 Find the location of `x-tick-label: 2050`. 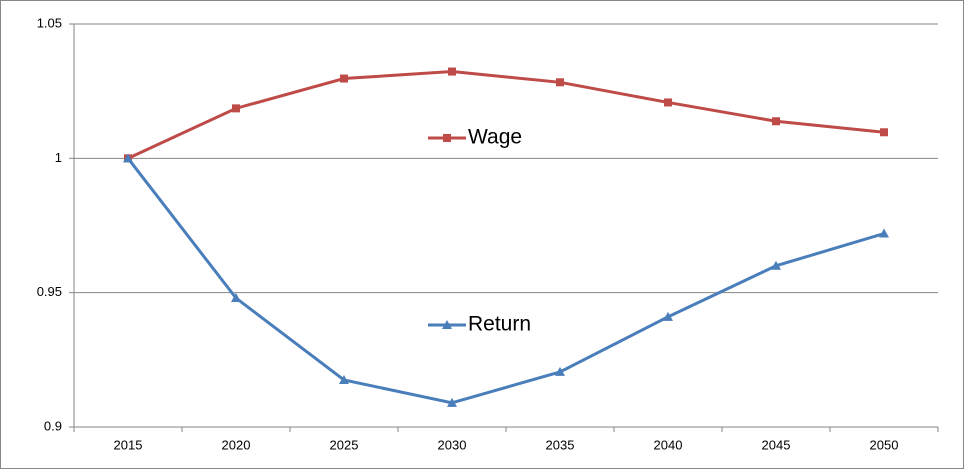

x-tick-label: 2050 is located at coordinates (884, 444).